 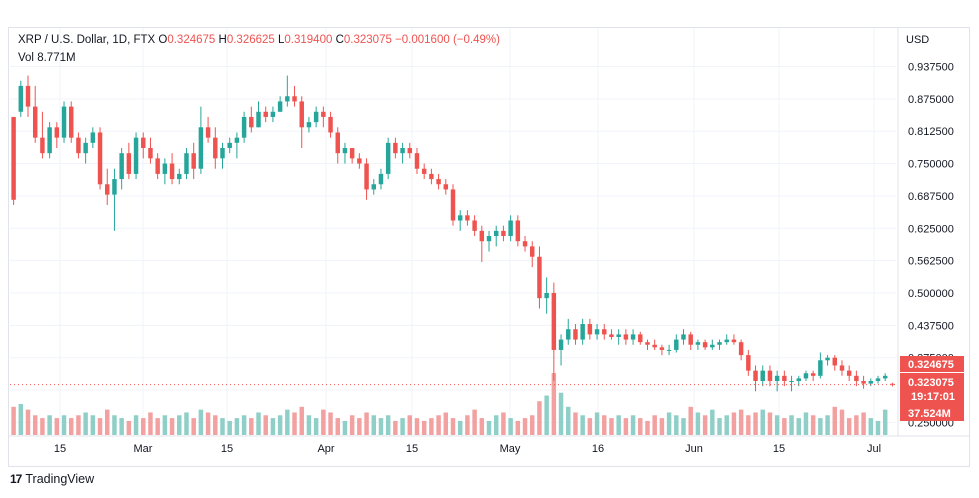 What do you see at coordinates (931, 262) in the screenshot?
I see `price-tick-label: 0.562500` at bounding box center [931, 262].